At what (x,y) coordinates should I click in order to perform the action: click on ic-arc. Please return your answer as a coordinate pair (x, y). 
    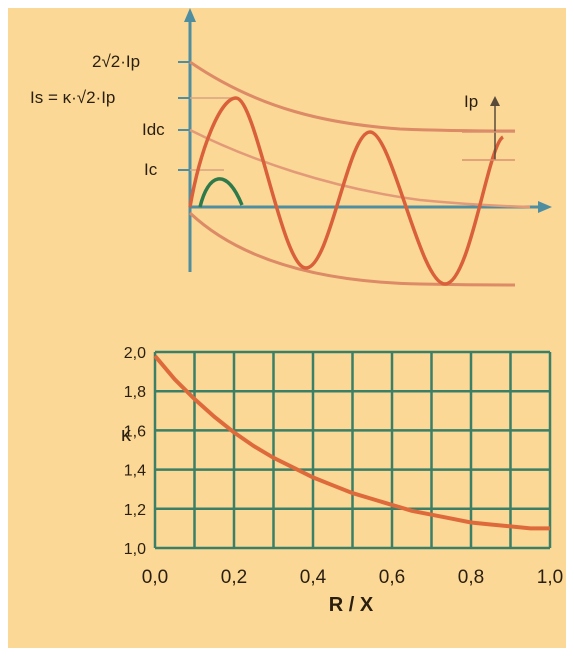
    Looking at the image, I should click on (221, 192).